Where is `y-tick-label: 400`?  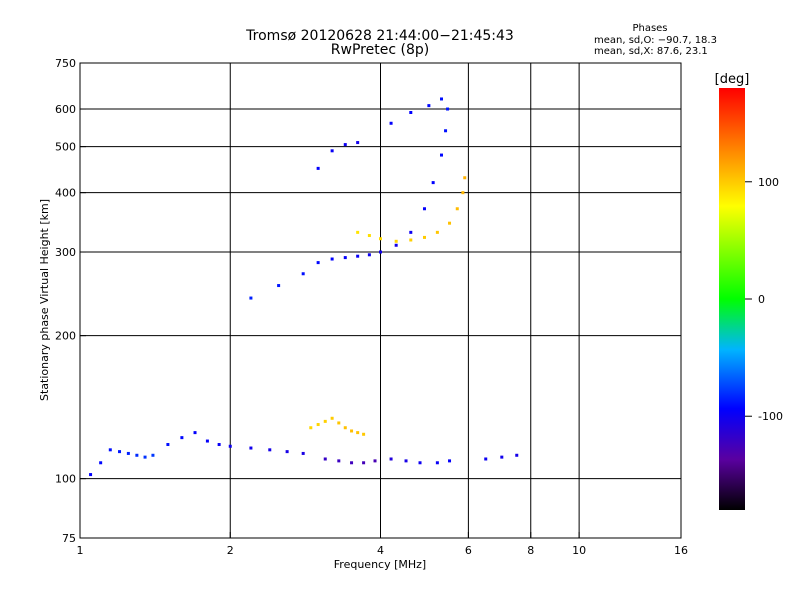 y-tick-label: 400 is located at coordinates (65, 193).